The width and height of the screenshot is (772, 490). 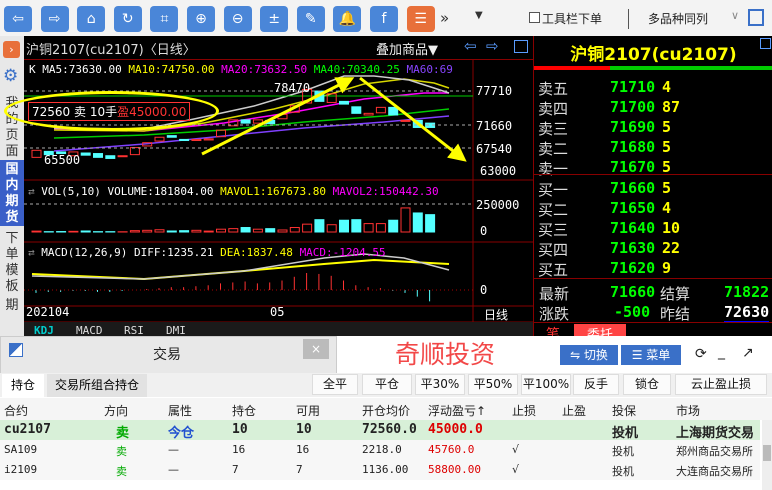 I want to click on bid-row: 买三 71640 10, so click(x=653, y=229).